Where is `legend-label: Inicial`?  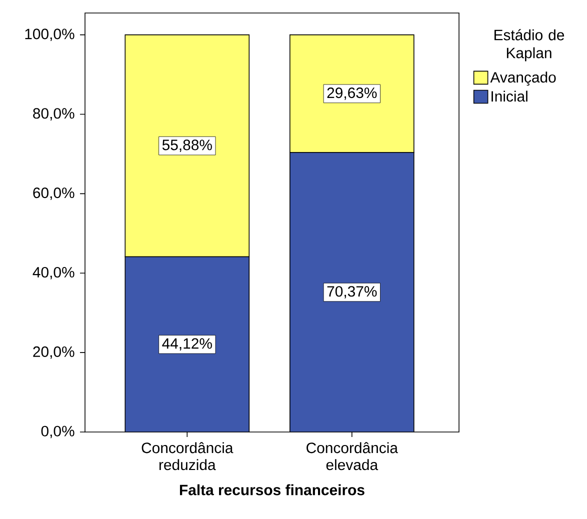
legend-label: Inicial is located at coordinates (510, 96).